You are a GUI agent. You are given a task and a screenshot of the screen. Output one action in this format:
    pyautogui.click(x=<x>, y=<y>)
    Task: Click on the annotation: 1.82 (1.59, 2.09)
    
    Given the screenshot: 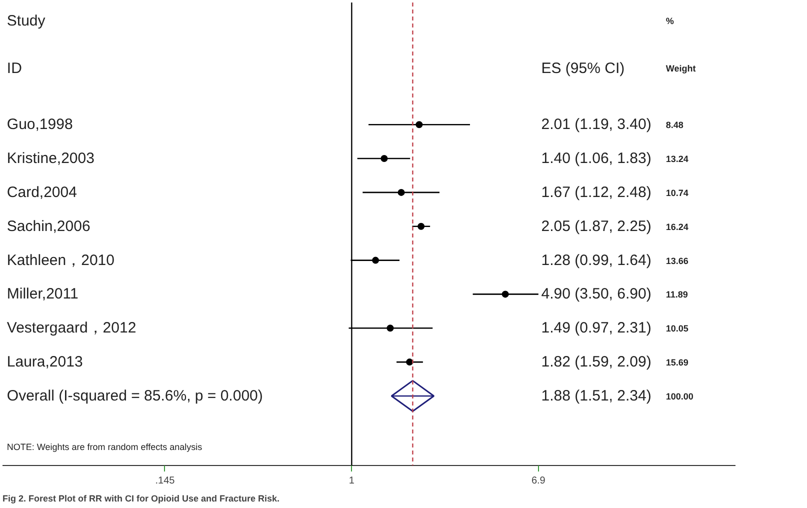 What is the action you would take?
    pyautogui.click(x=596, y=362)
    